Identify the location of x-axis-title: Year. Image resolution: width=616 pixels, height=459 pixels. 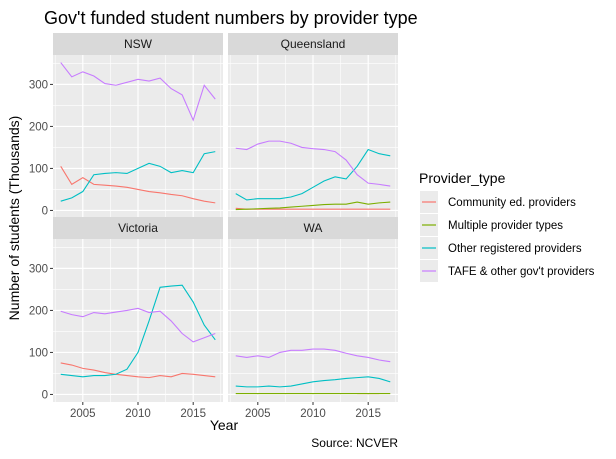
(224, 425).